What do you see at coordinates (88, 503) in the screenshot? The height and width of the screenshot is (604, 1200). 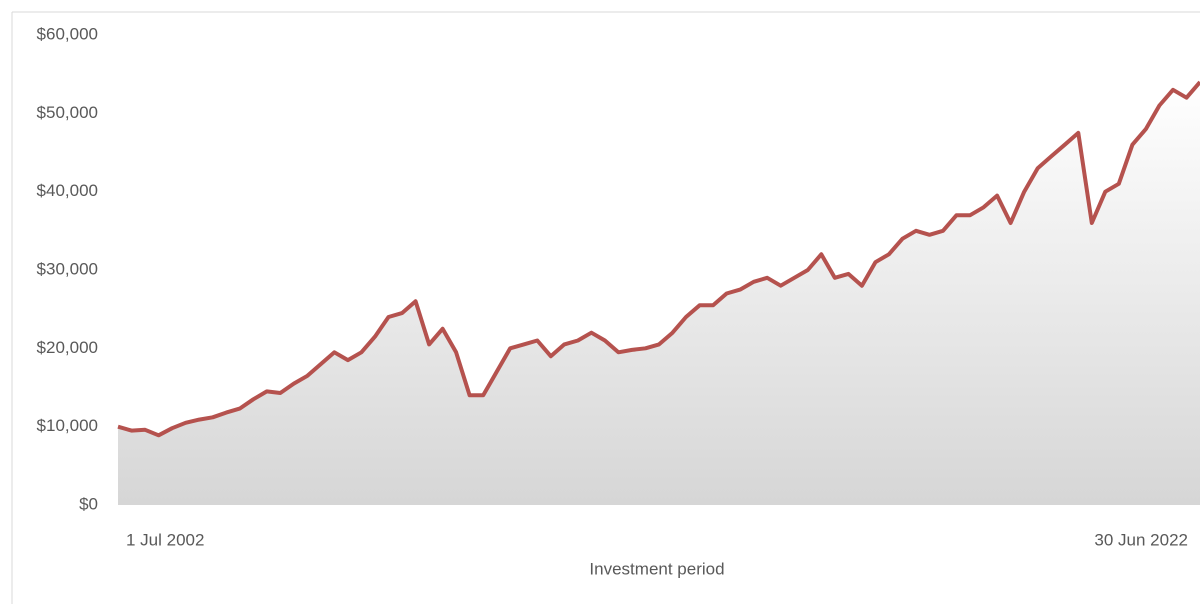 I see `y-tick-label: $0` at bounding box center [88, 503].